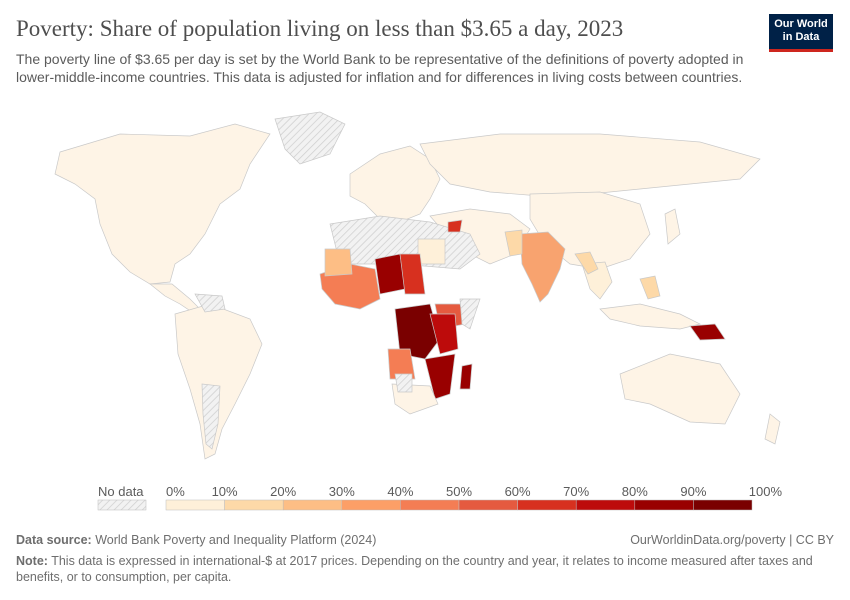 The image size is (850, 600). What do you see at coordinates (707, 332) in the screenshot?
I see `region-png` at bounding box center [707, 332].